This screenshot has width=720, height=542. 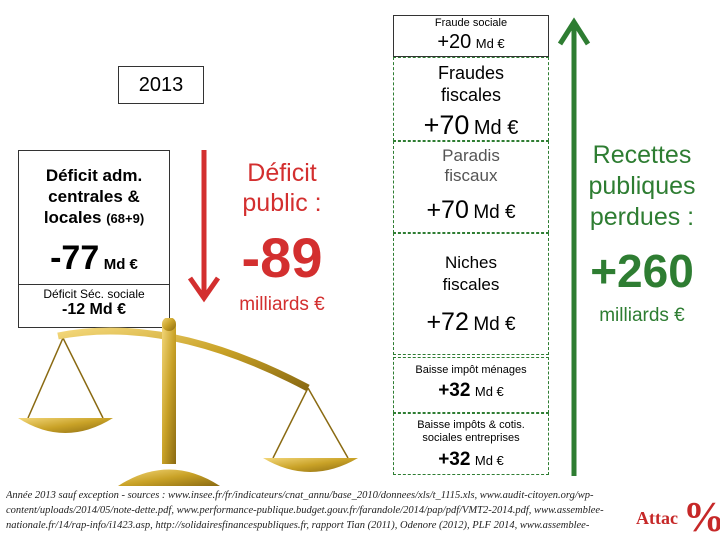 What do you see at coordinates (94, 196) in the screenshot?
I see `left-line-2: centrales &` at bounding box center [94, 196].